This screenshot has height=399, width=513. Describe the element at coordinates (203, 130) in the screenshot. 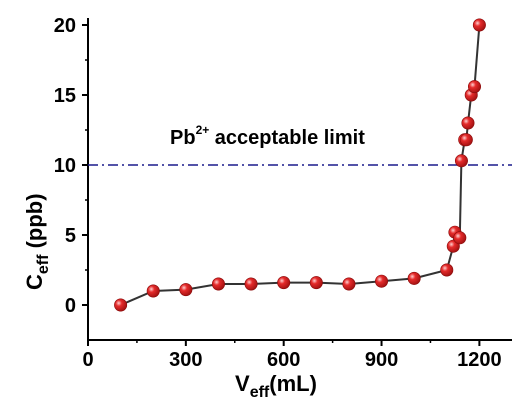

I see `reference-label-sup: 2+` at that location.